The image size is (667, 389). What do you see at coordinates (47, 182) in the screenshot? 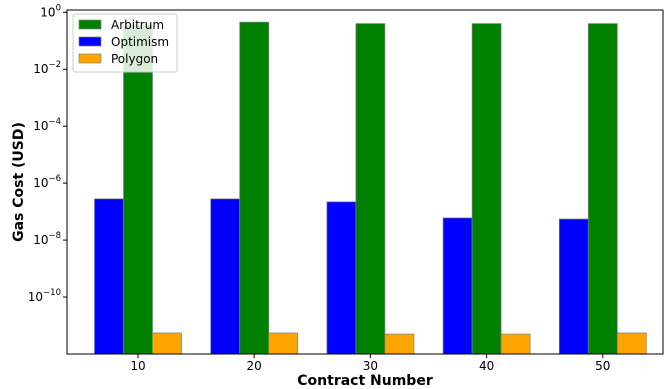
I see `y-tick-label: 10⁻⁶` at bounding box center [47, 182].